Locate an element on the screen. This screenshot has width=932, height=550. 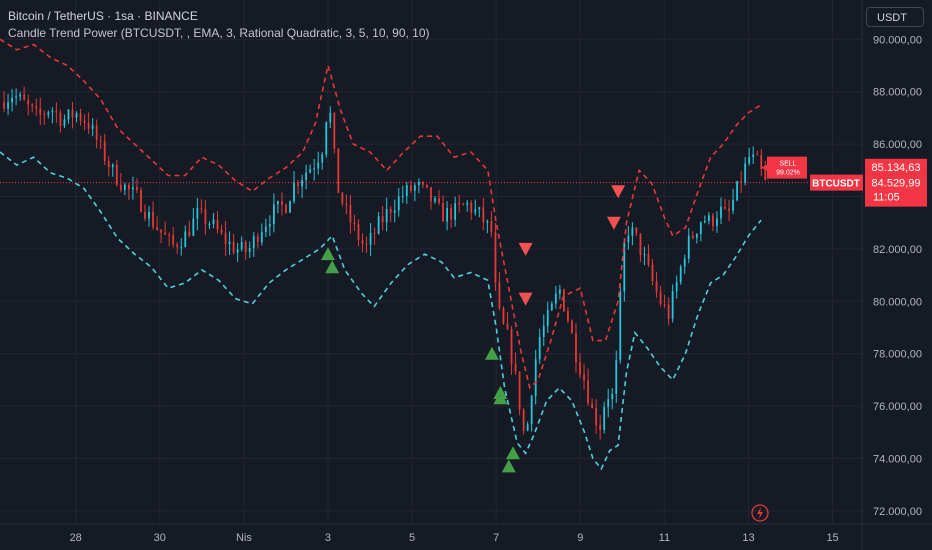
time-tick-label: 5 is located at coordinates (412, 538).